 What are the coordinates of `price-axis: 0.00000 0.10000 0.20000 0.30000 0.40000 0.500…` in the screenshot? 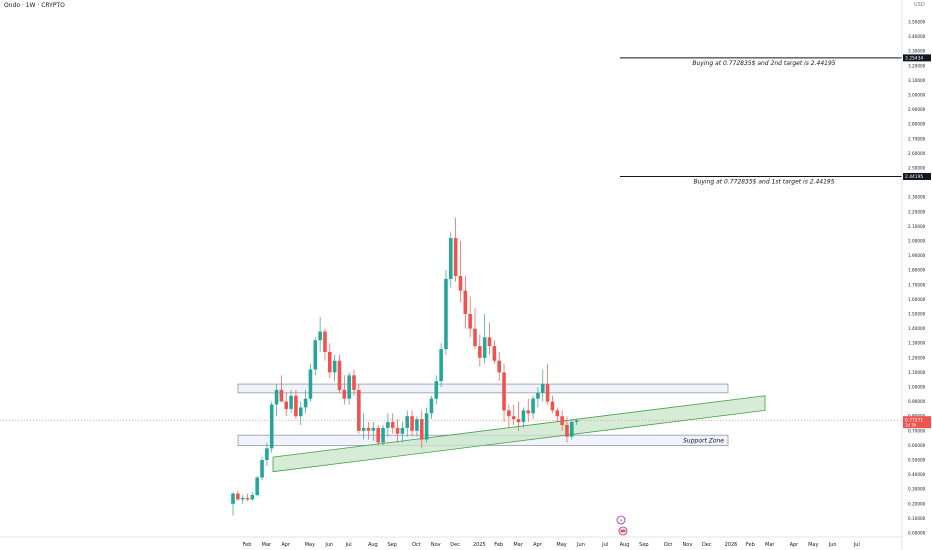 It's located at (917, 278).